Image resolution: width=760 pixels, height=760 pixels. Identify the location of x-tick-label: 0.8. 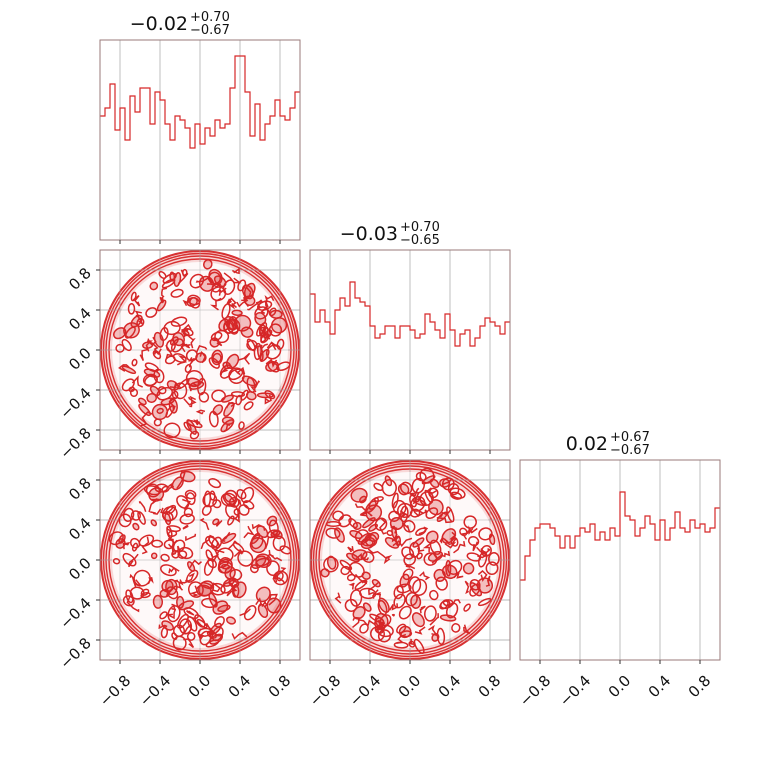
(700, 687).